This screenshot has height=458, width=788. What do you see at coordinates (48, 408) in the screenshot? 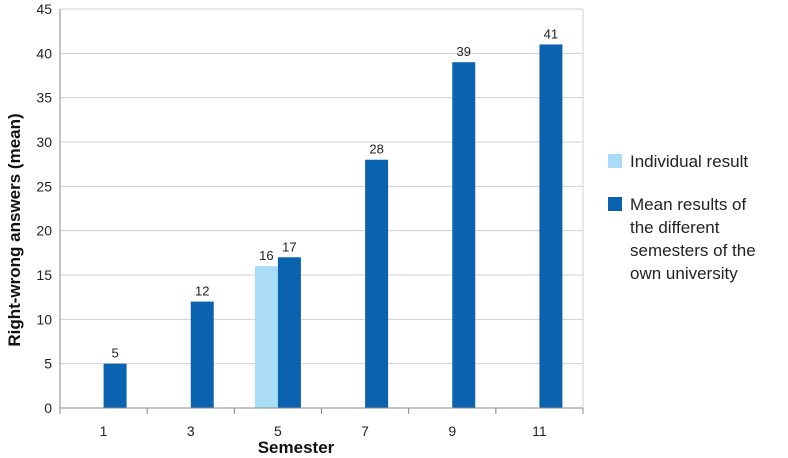
I see `y-tick-label: 0` at bounding box center [48, 408].